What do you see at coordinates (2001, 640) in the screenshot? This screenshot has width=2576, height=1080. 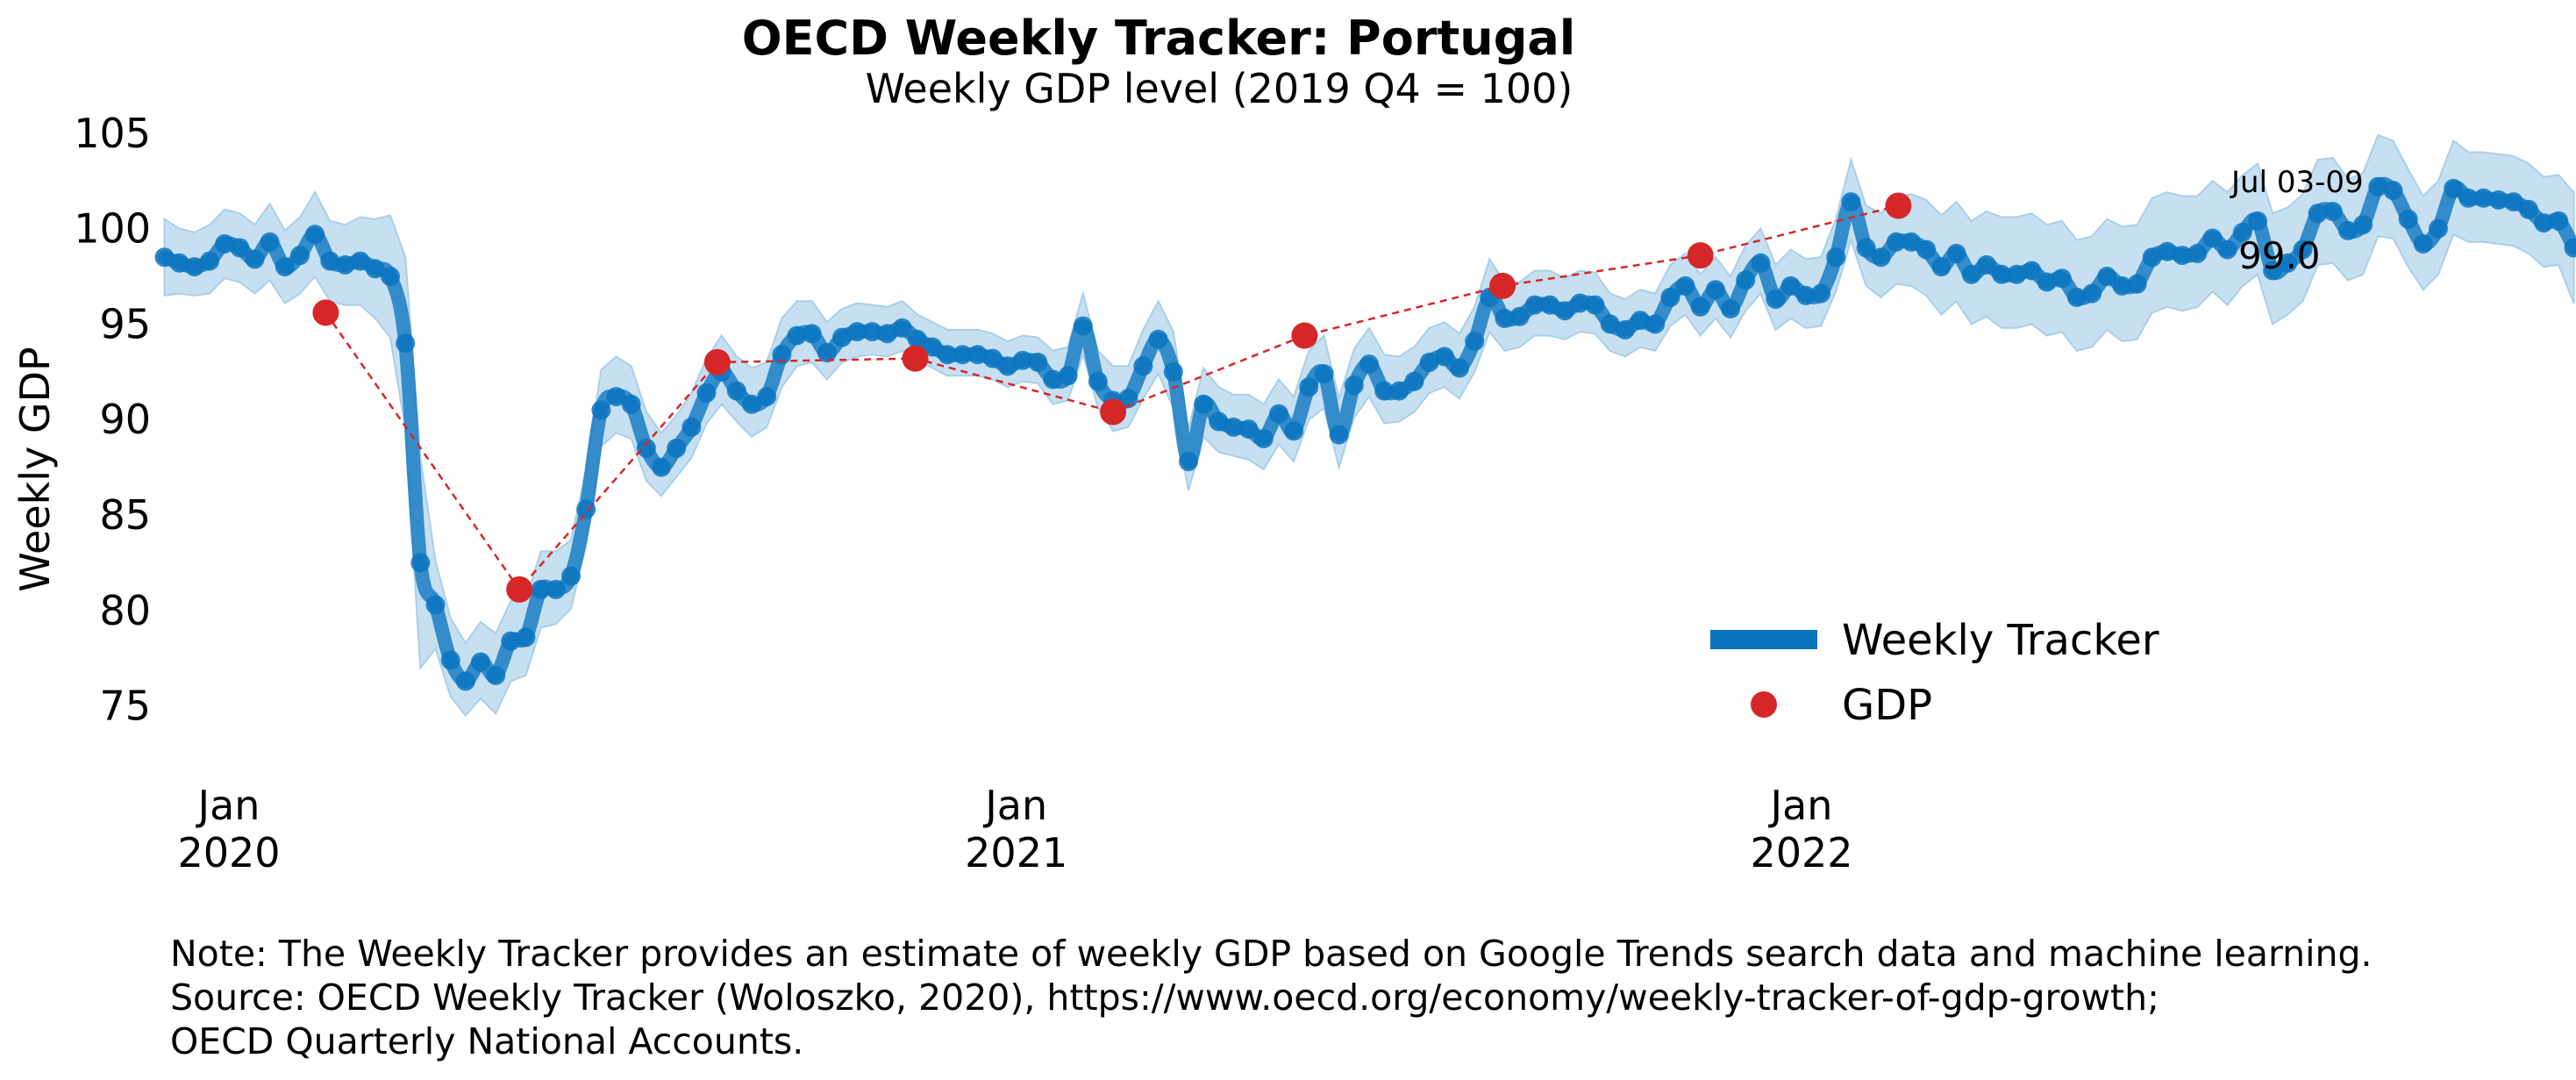 I see `legend-tracker-label: Weekly Tracker` at bounding box center [2001, 640].